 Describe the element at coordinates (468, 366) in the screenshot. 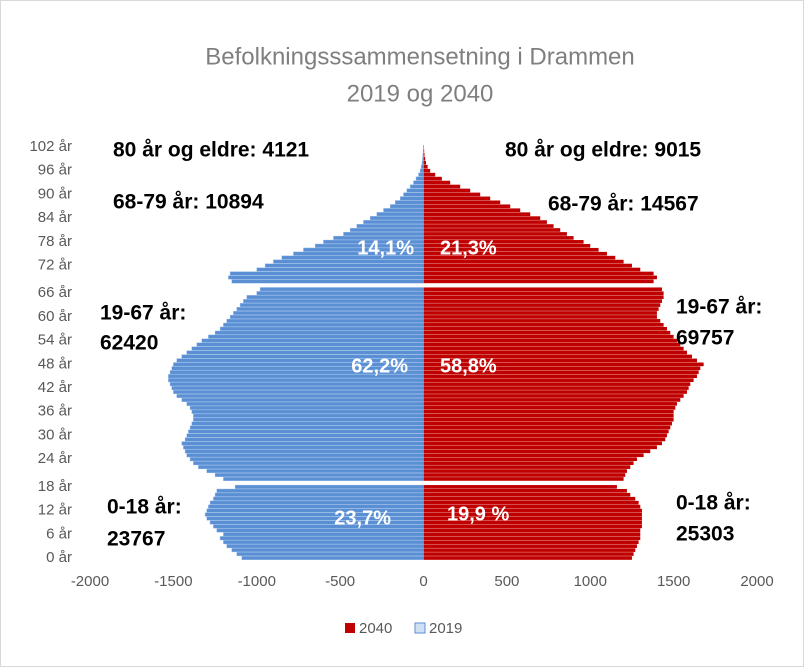

I see `annotation: 58,8%` at that location.